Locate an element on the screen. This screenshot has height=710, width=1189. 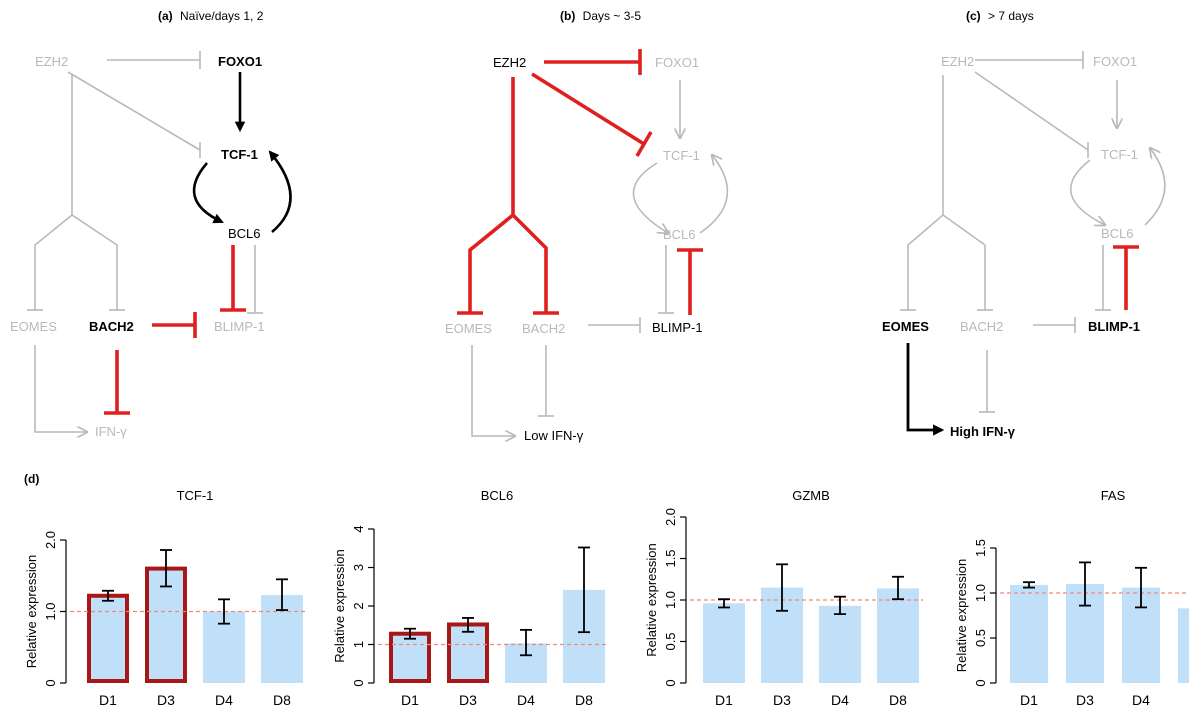
node-ifng: IFN-γ is located at coordinates (111, 431).